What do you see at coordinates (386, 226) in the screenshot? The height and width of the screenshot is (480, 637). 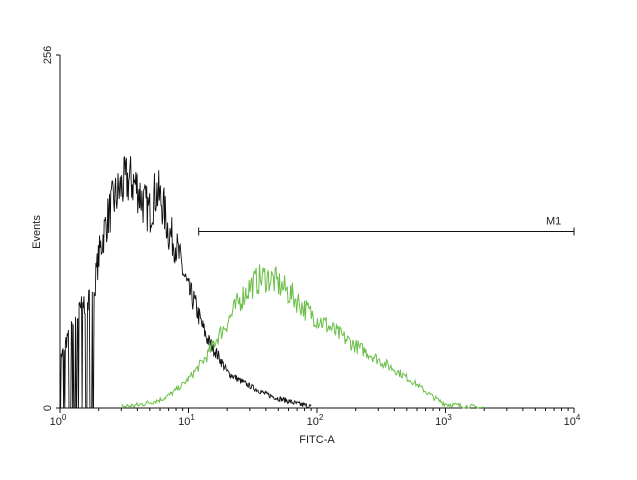 I see `m1-marker: M1` at bounding box center [386, 226].